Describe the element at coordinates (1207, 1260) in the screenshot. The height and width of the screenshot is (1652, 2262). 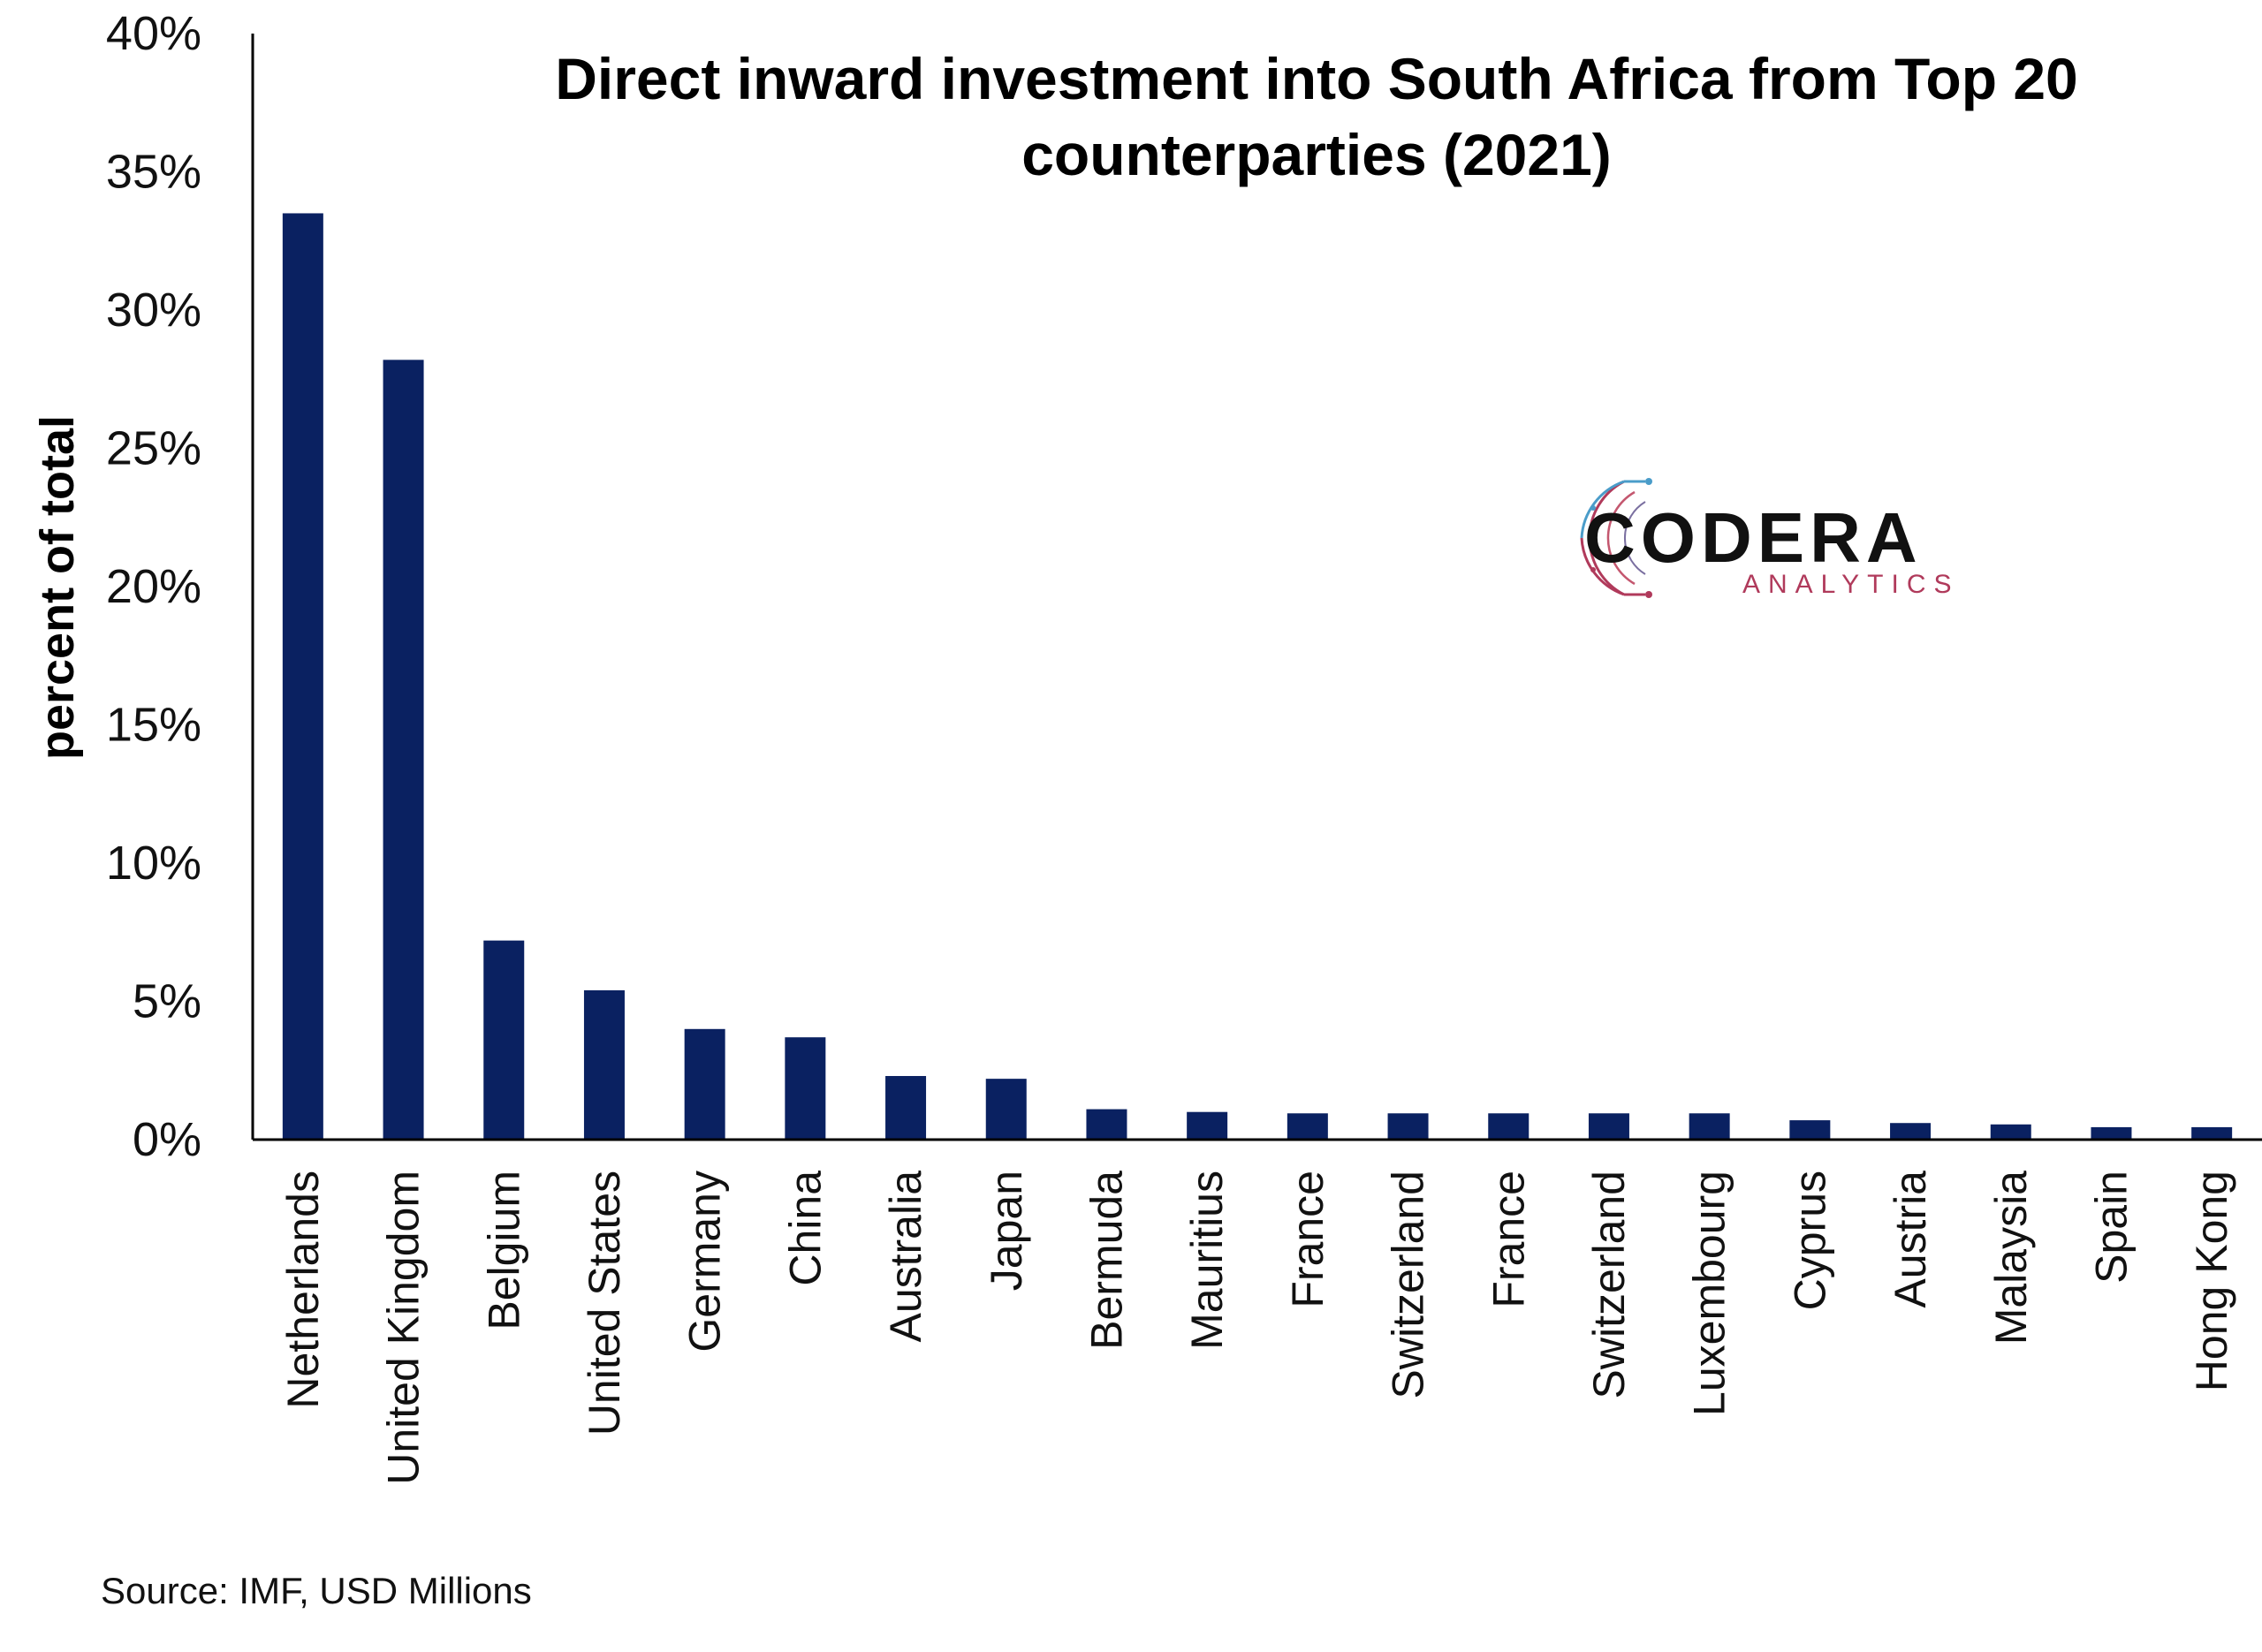
I see `x-tick-label: Mauritius` at that location.